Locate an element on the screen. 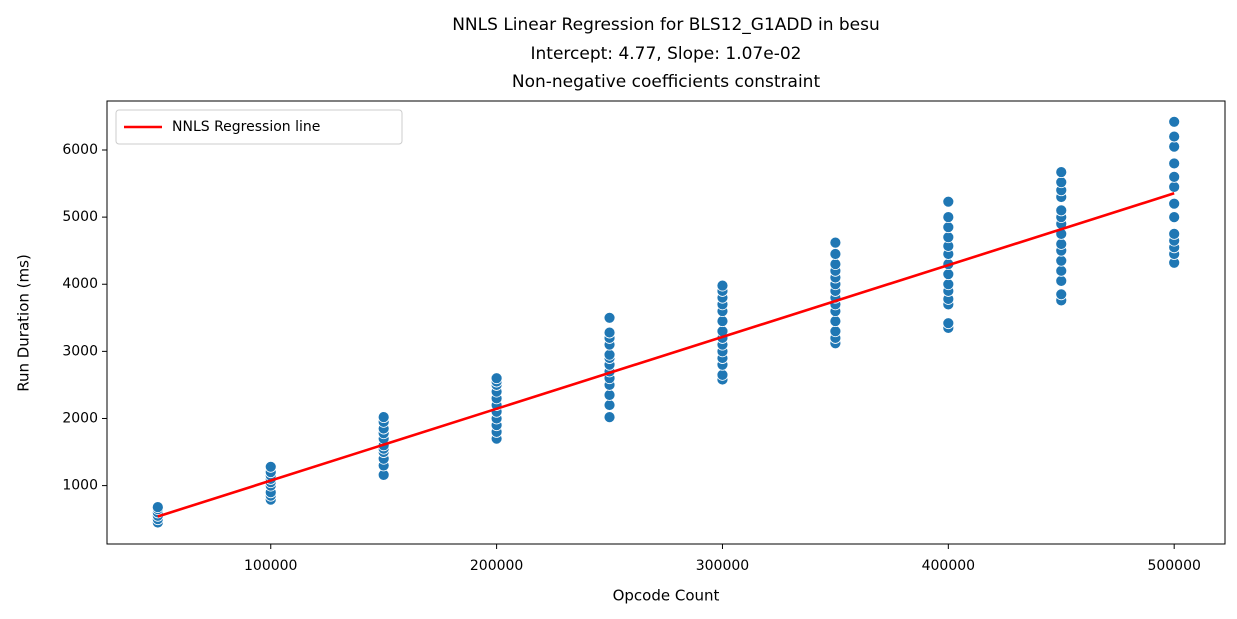  y-tick-label: 6000 is located at coordinates (80, 150).